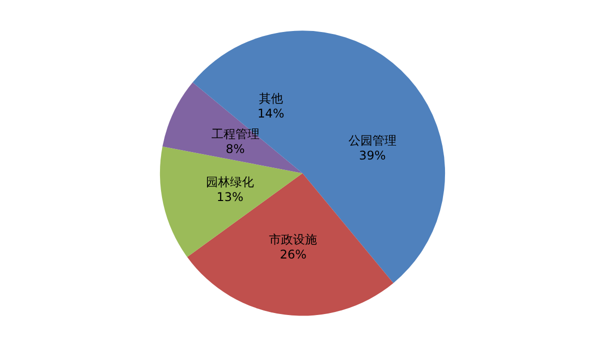 The width and height of the screenshot is (605, 340). What do you see at coordinates (230, 181) in the screenshot?
I see `slice-label: 园林绿化` at bounding box center [230, 181].